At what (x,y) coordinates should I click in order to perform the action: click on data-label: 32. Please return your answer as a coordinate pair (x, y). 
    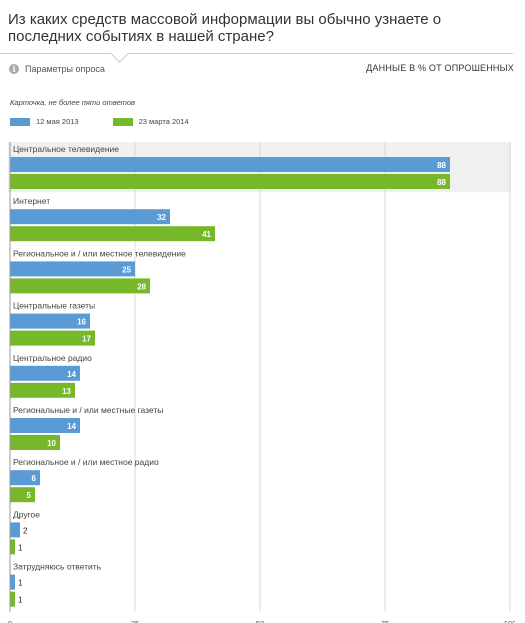
    Looking at the image, I should click on (161, 217).